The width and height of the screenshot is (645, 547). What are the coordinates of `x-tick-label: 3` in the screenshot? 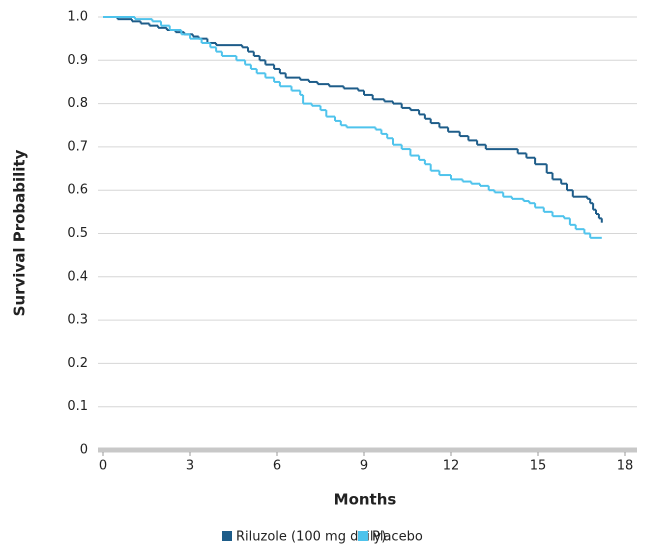 It's located at (190, 466).